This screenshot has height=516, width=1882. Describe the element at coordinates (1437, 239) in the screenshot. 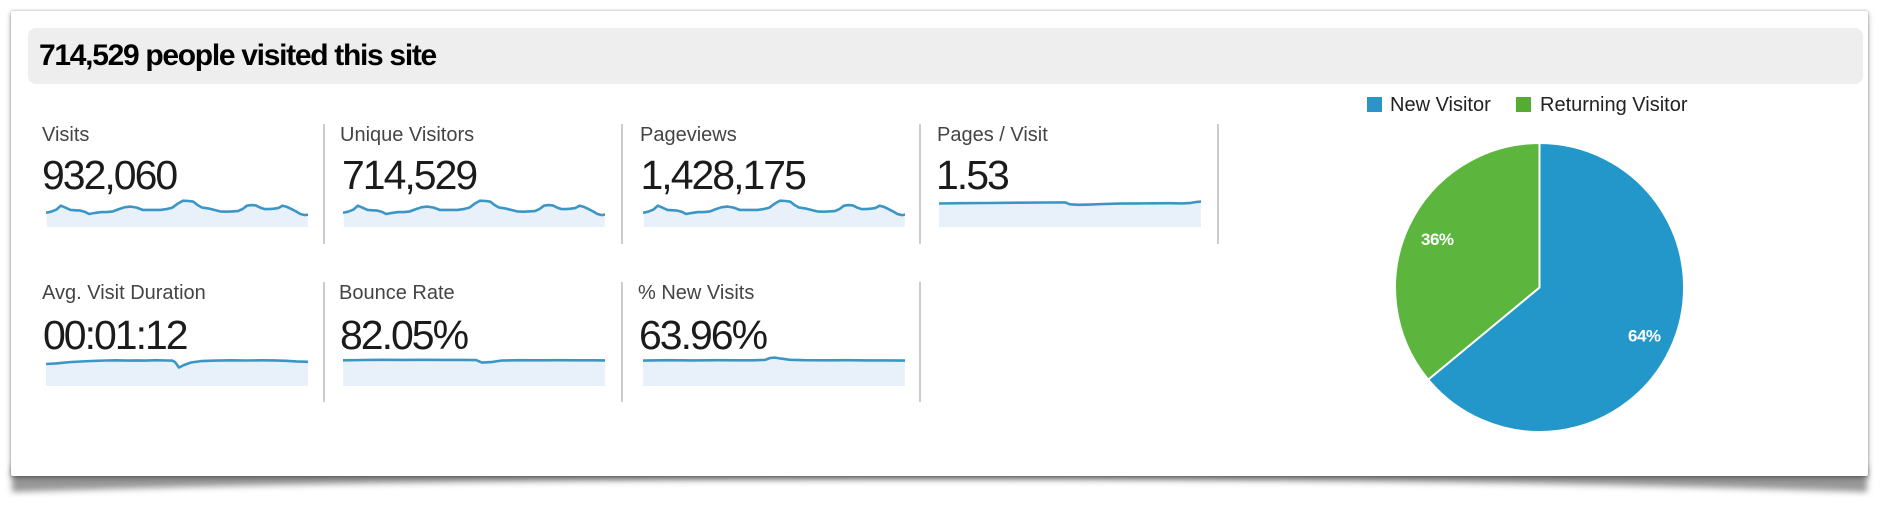

I see `svg-text: 36%` at that location.